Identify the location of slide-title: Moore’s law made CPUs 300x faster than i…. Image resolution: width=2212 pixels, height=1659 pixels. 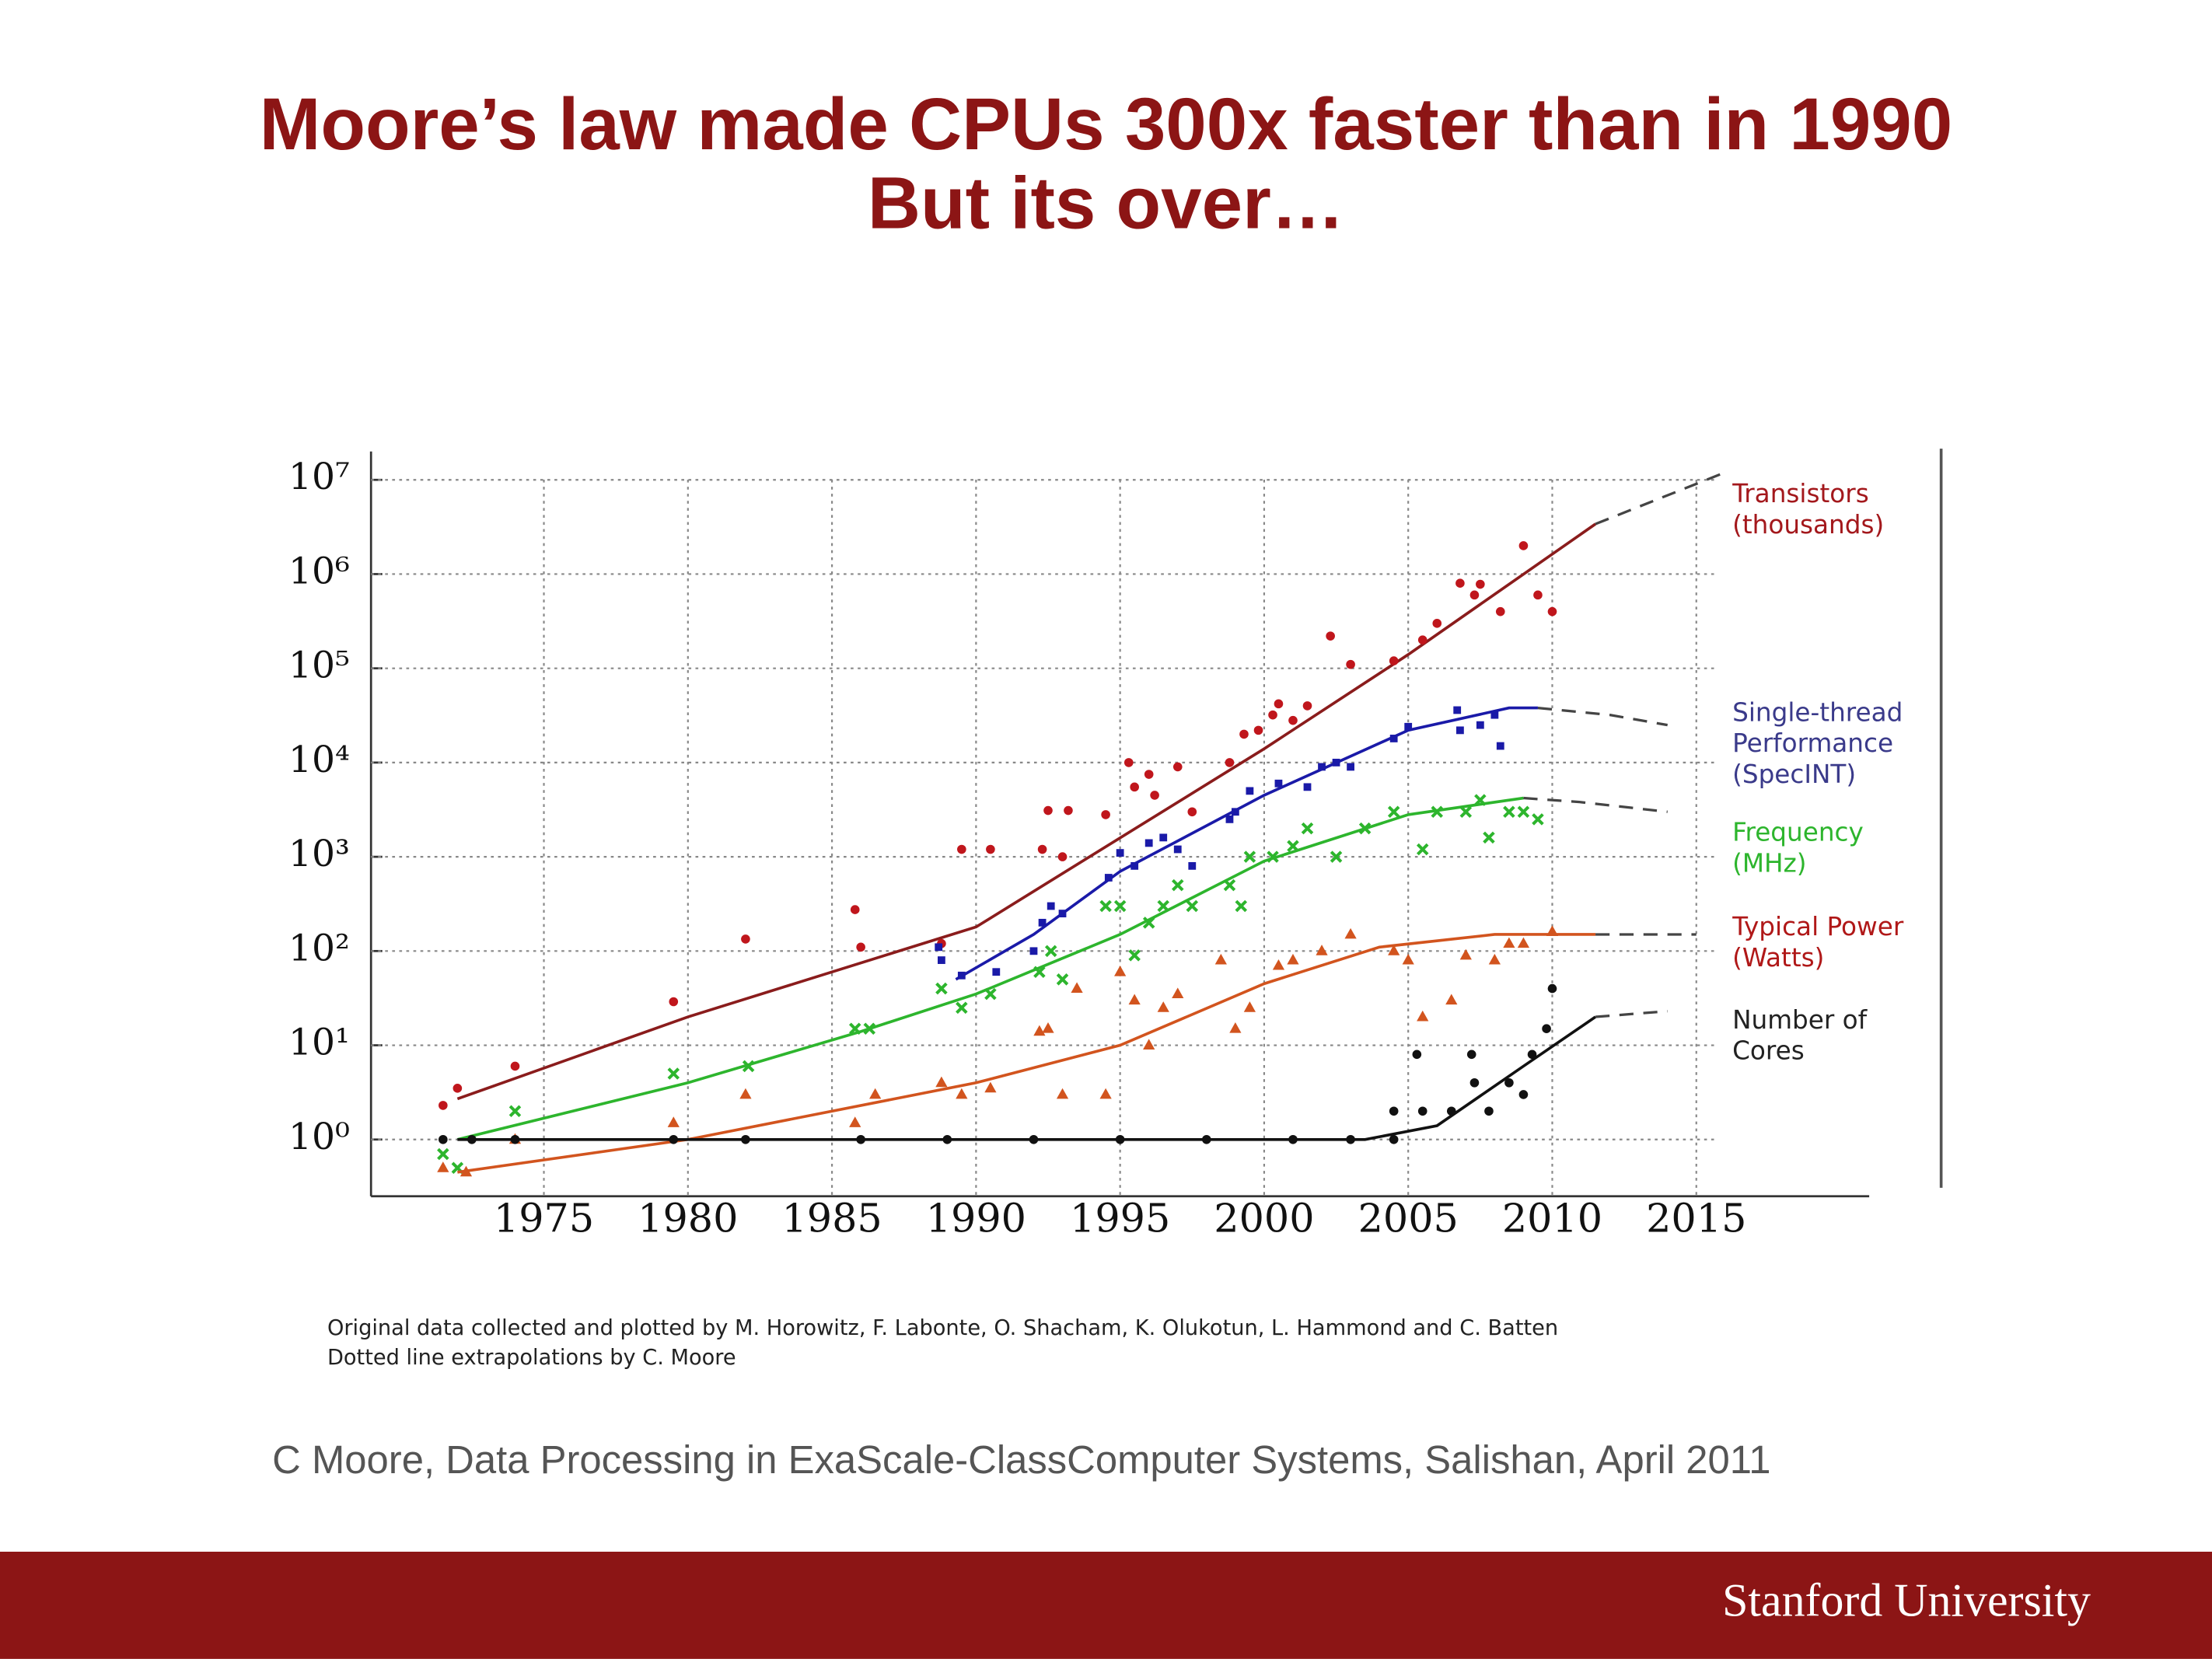
(1106, 124).